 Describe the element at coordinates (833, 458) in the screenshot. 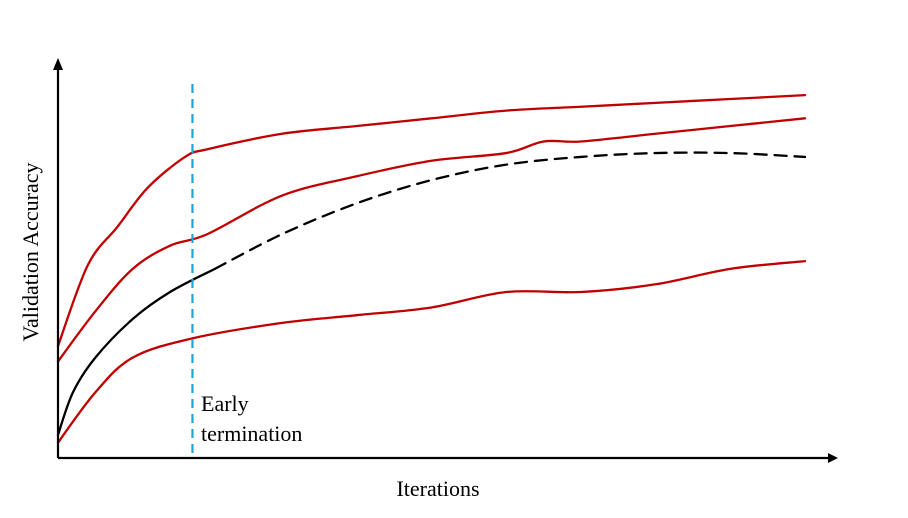

I see `x-axis-arrow-icon` at that location.